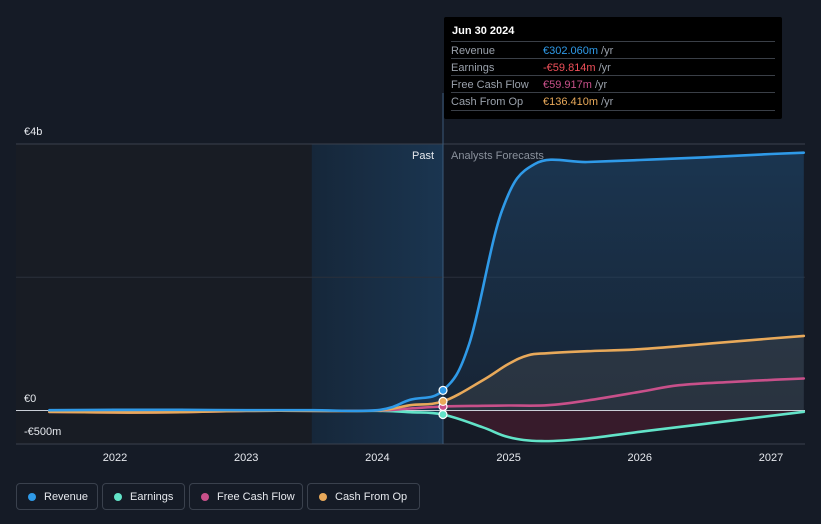 The image size is (821, 524). I want to click on legend-earnings: Earnings, so click(143, 496).